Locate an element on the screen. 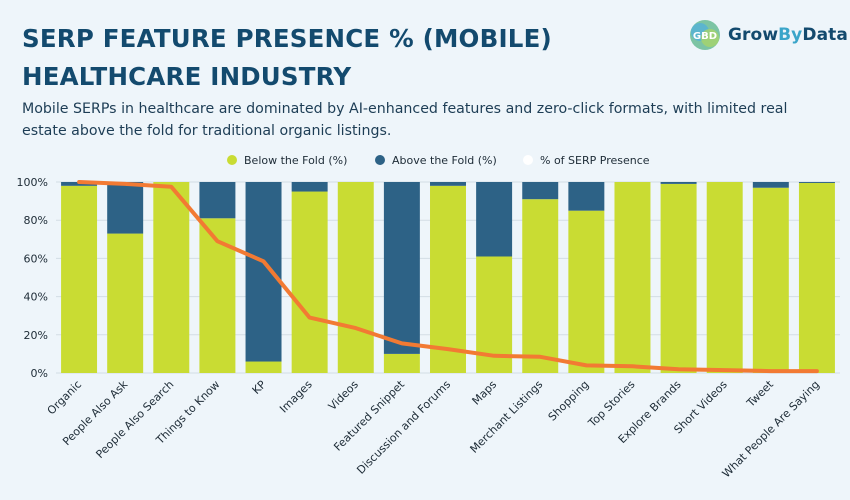 This screenshot has width=850, height=500. y-tick-label: 60% is located at coordinates (36, 258).